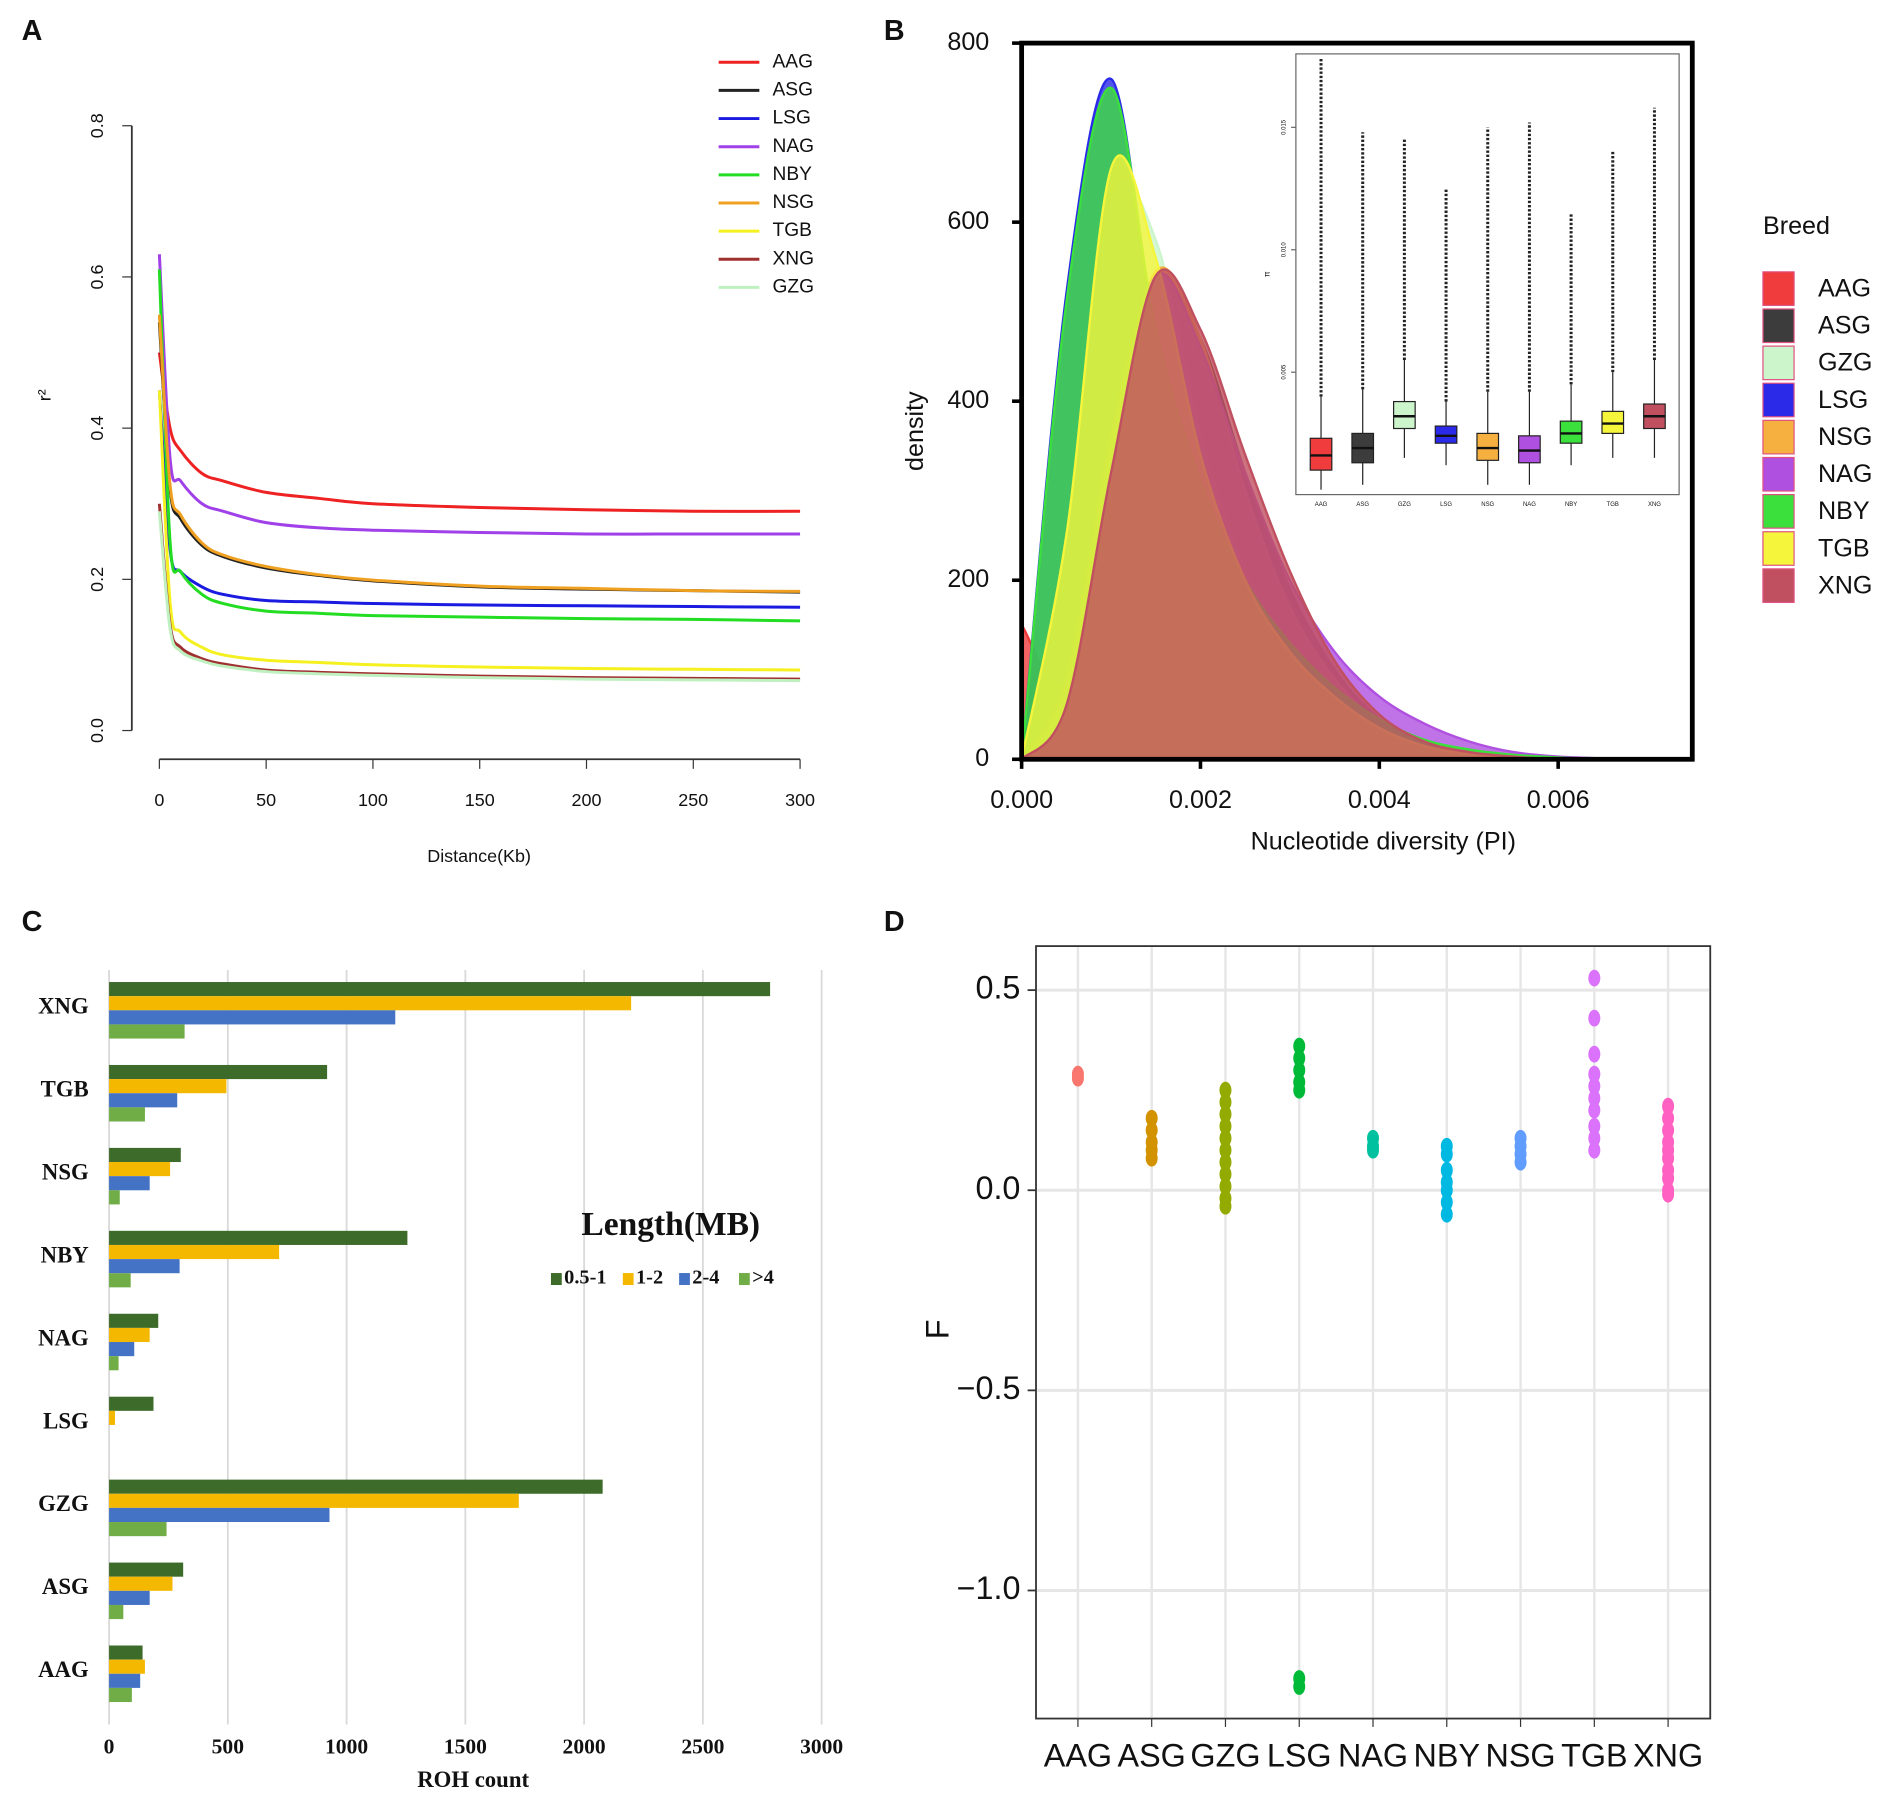  Describe the element at coordinates (480, 800) in the screenshot. I see `x-tick-label: 150` at that location.